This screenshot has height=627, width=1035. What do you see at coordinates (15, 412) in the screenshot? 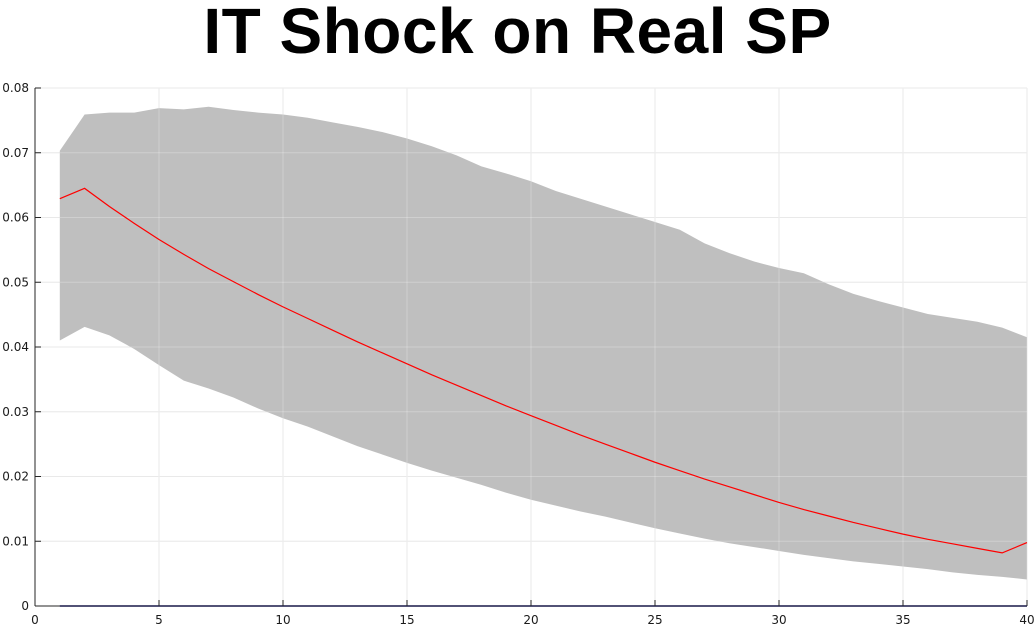
I see `y-tick-label: 0.03` at bounding box center [15, 412].